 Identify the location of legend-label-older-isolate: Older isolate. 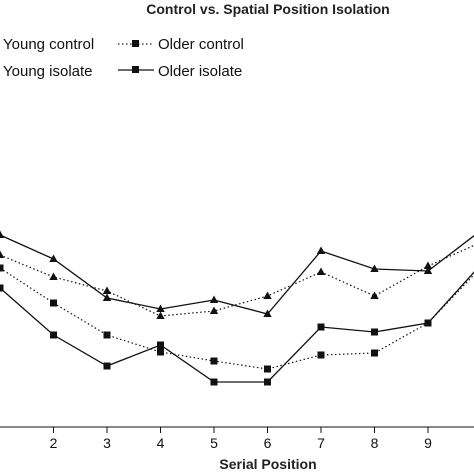
(200, 71).